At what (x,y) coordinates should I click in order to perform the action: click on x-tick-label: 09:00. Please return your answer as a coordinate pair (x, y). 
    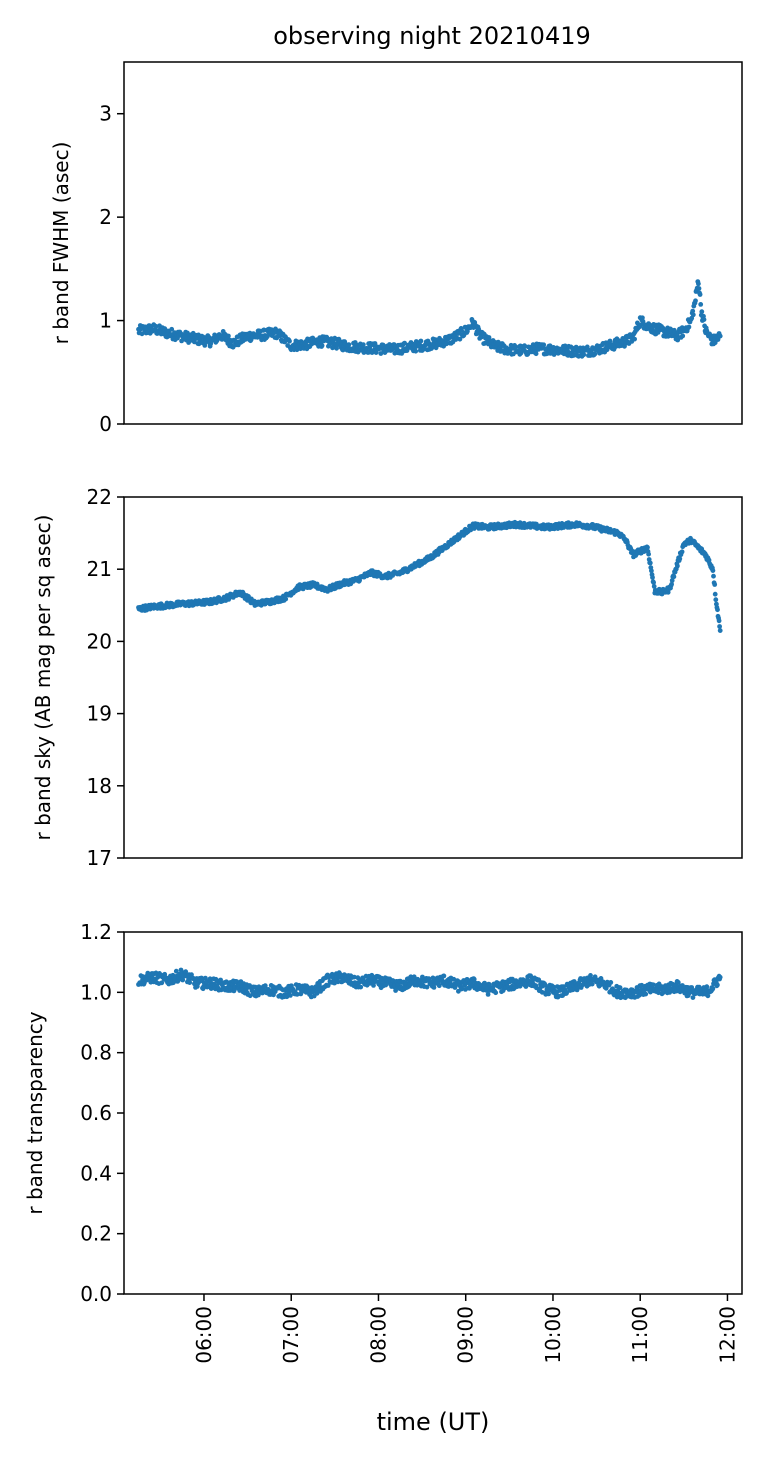
    Looking at the image, I should click on (466, 1335).